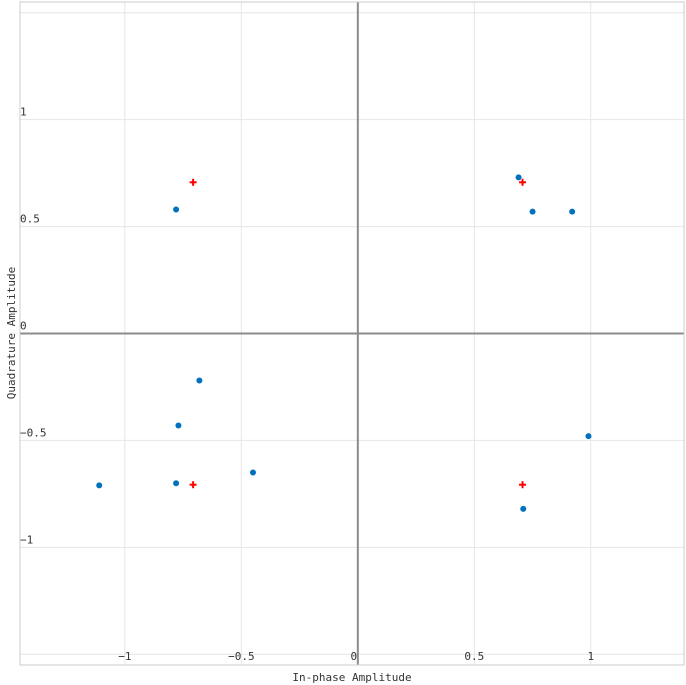 Image resolution: width=686 pixels, height=685 pixels. Describe the element at coordinates (351, 677) in the screenshot. I see `x-axis-title: In-phase Amplitude` at that location.